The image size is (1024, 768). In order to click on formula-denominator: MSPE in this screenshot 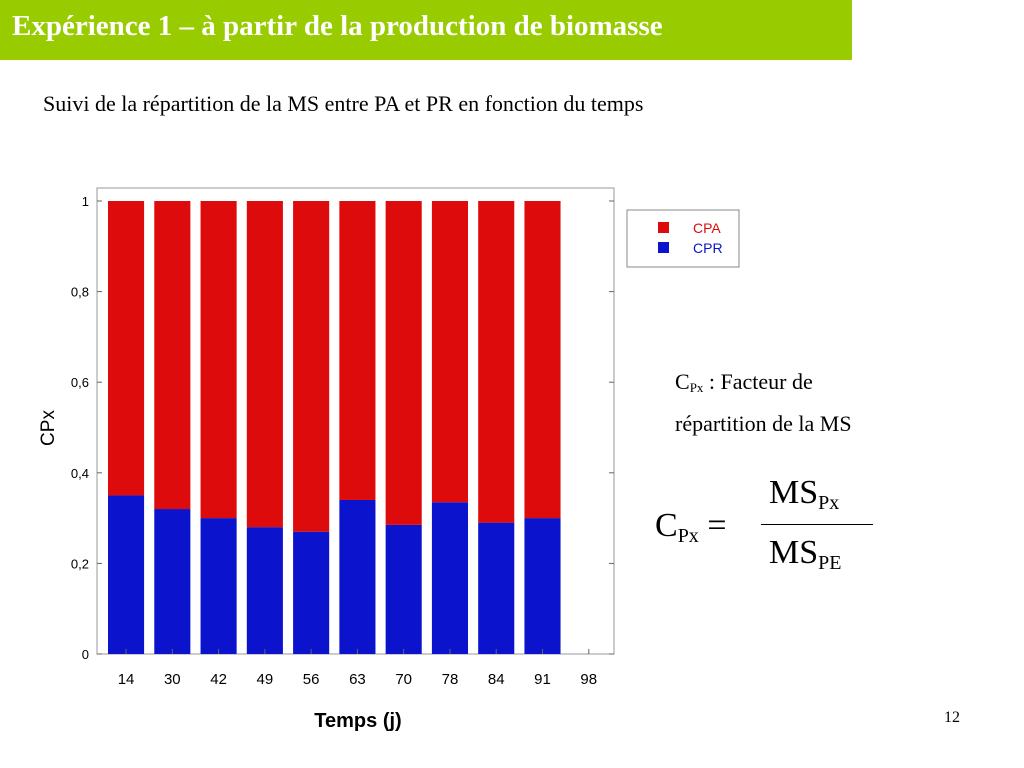, I will do `click(805, 554)`.